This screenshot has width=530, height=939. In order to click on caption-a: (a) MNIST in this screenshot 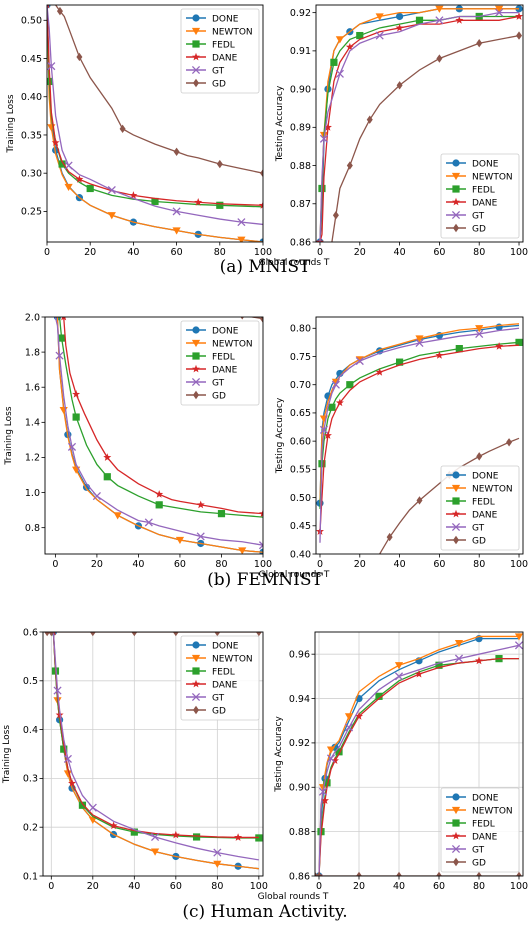, I will do `click(265, 267)`.